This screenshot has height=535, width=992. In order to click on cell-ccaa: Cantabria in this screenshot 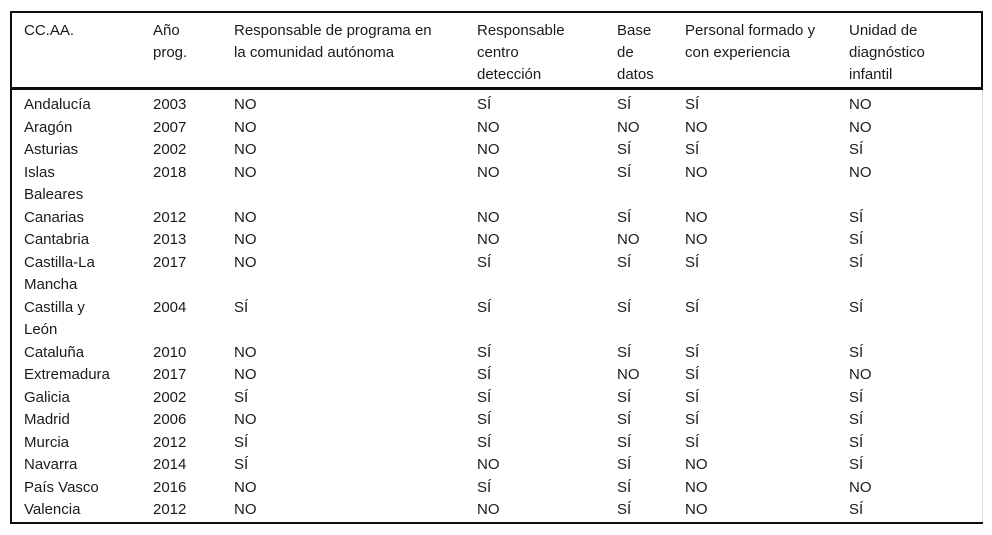, I will do `click(57, 239)`.